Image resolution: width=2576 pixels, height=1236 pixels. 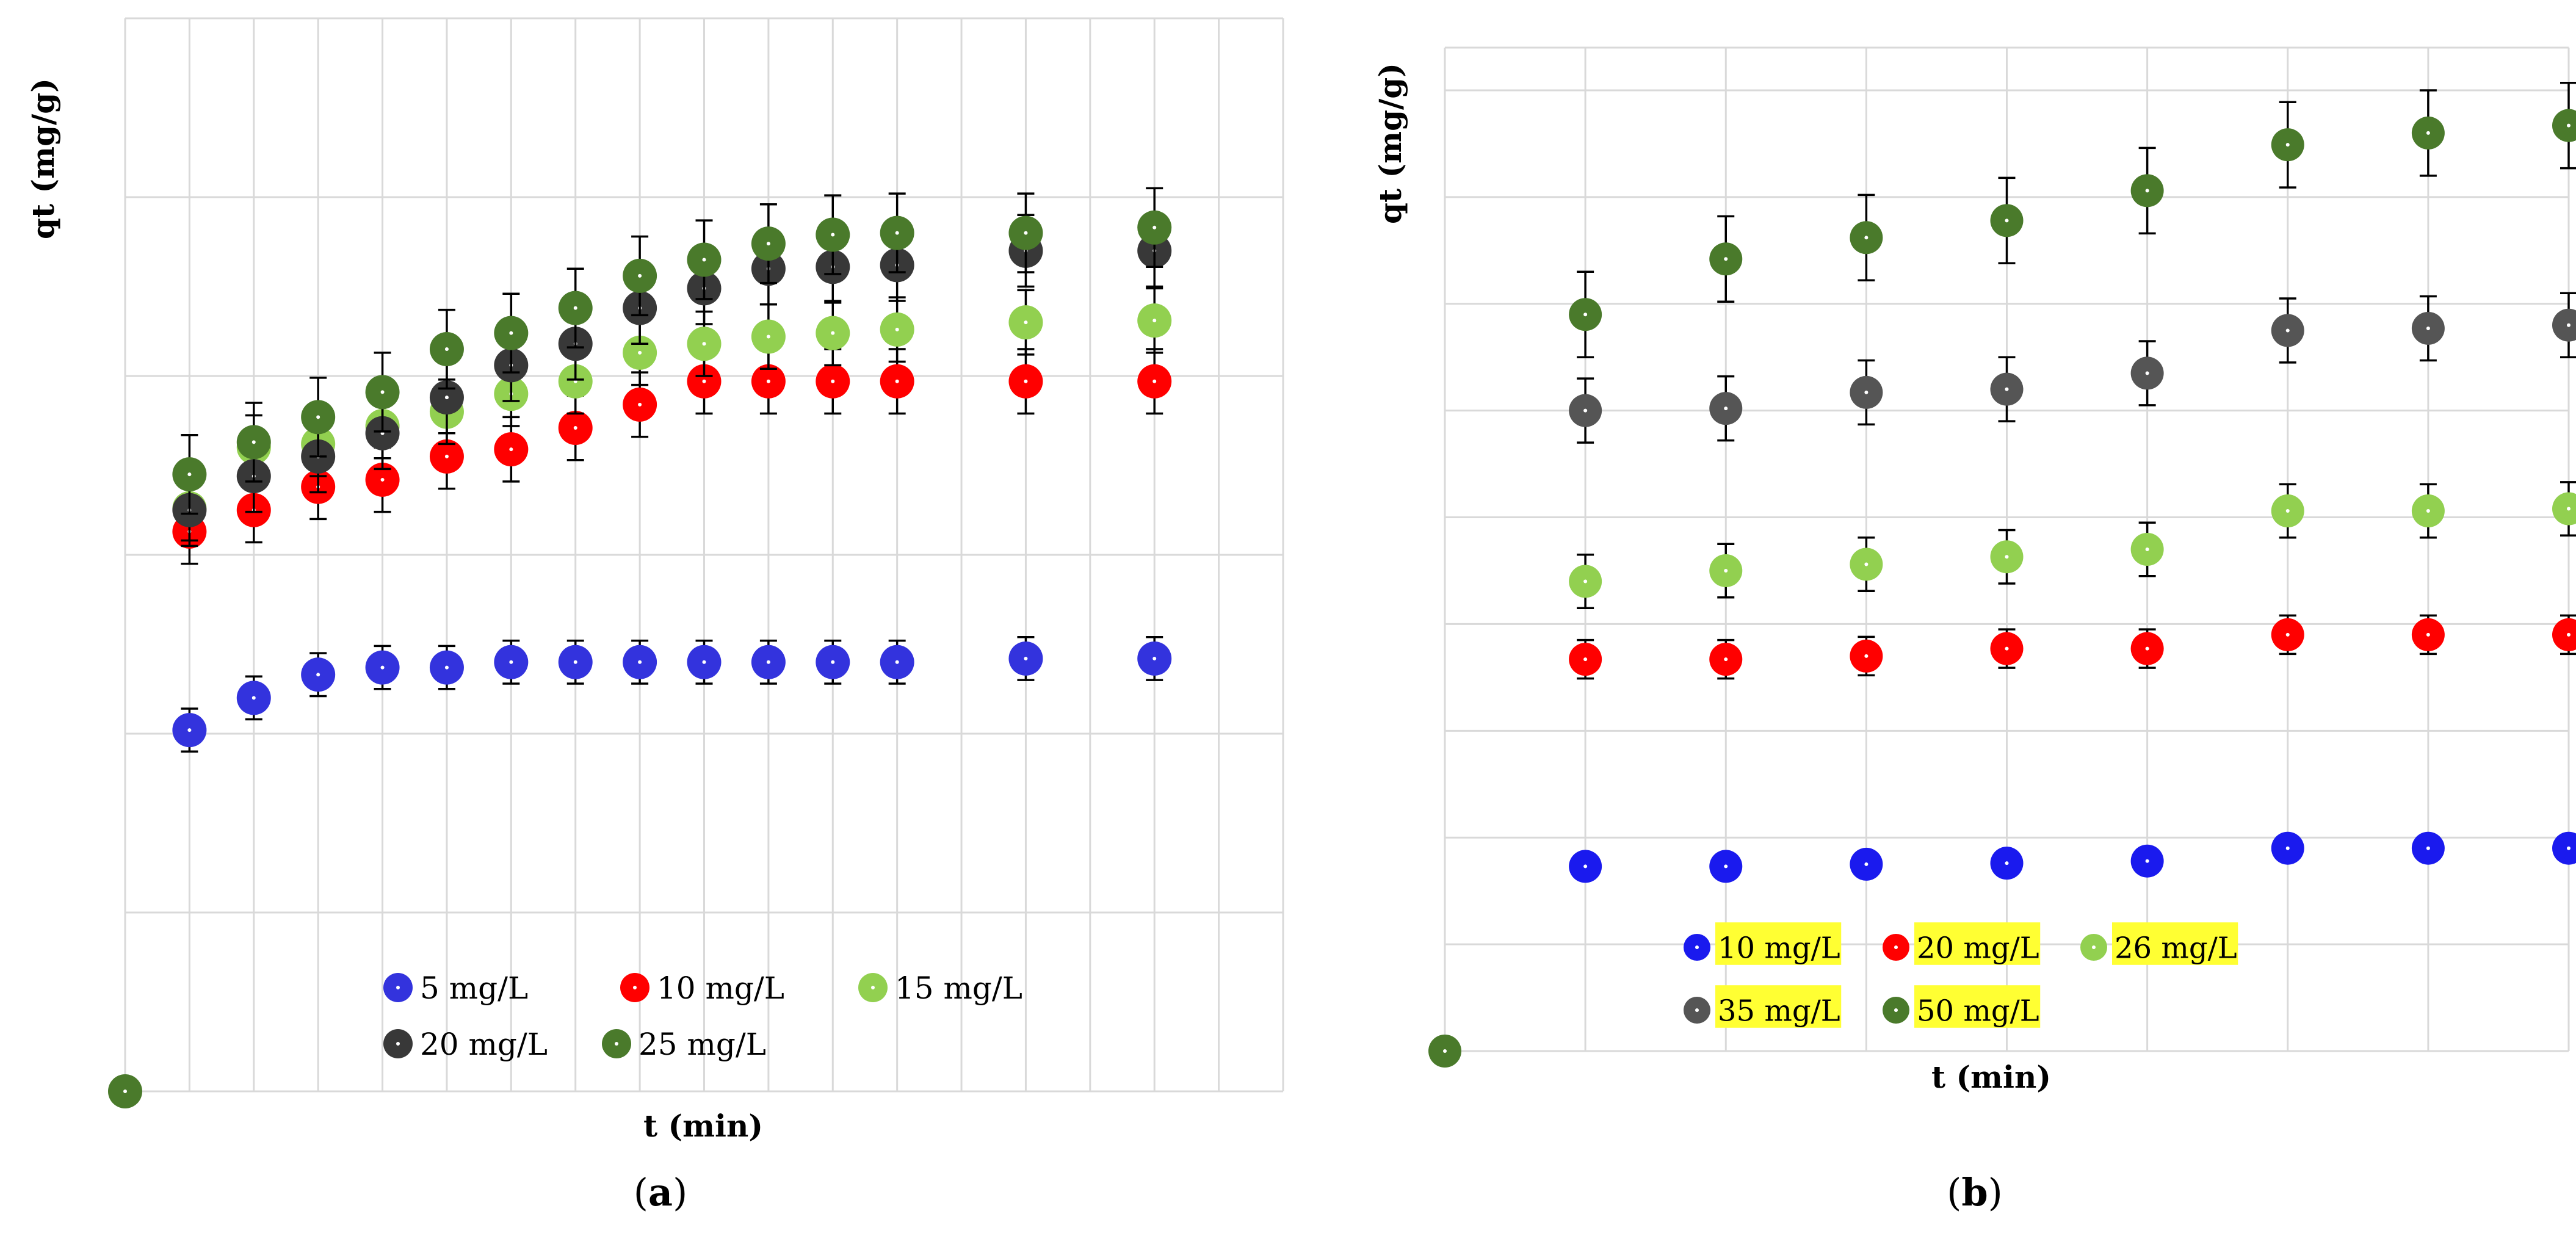 What do you see at coordinates (641, 1192) in the screenshot?
I see `panel-label-a-open: (` at bounding box center [641, 1192].